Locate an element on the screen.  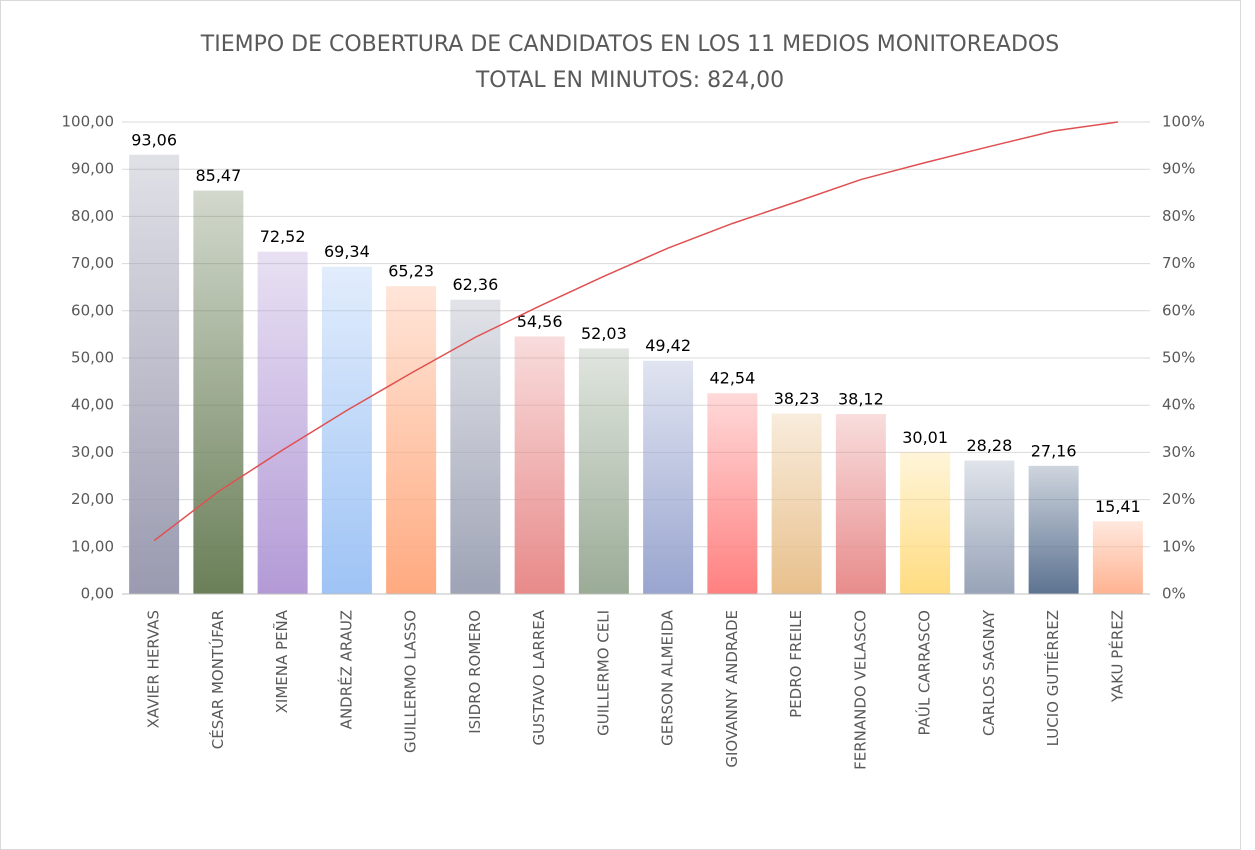
y2-tick-label: 90% is located at coordinates (1178, 169).